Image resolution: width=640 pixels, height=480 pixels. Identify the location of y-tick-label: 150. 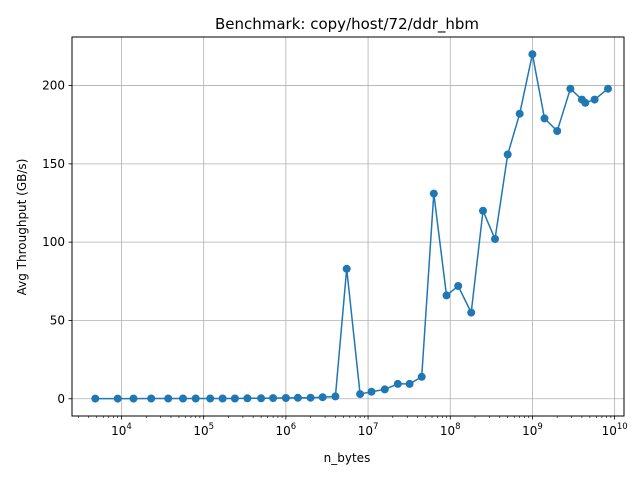
(53, 164).